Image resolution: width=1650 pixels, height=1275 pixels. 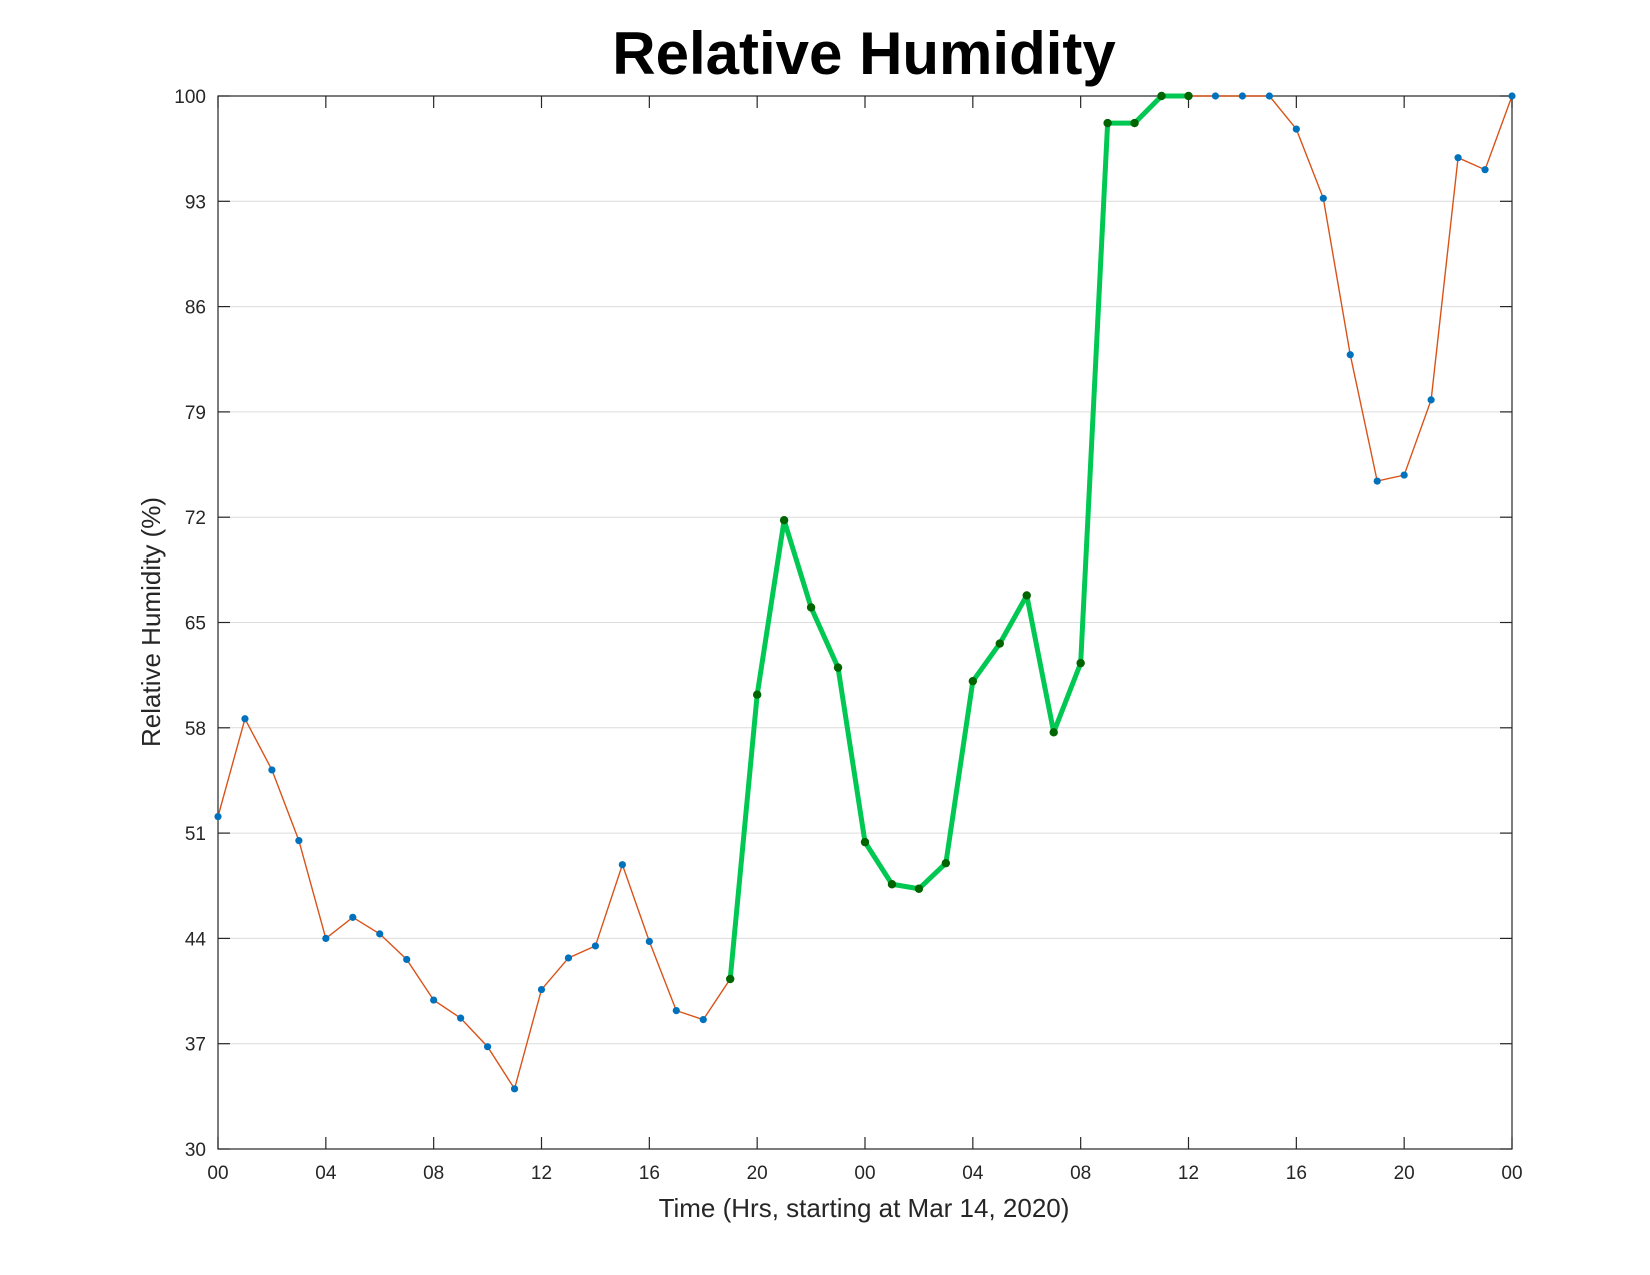 I want to click on chart-title: Relative Humidity, so click(x=864, y=53).